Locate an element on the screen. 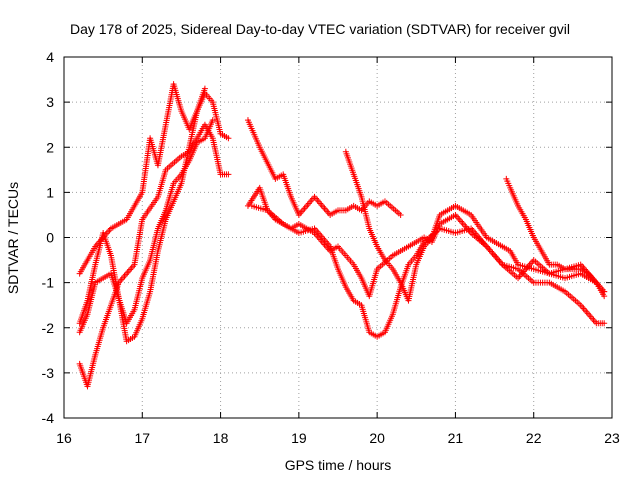  y-tick-label: 4 is located at coordinates (50, 57).